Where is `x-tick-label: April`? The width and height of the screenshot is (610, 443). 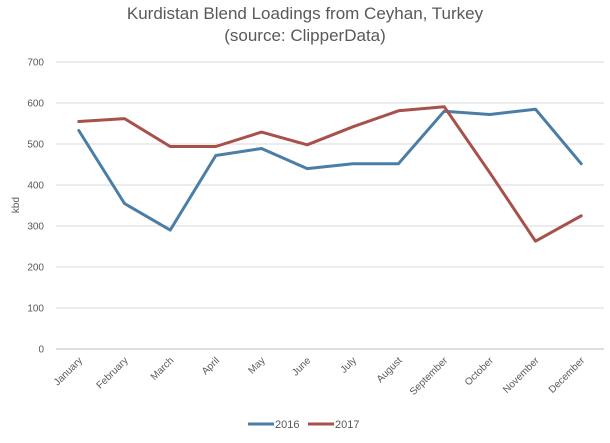
x-tick-label: April is located at coordinates (211, 366).